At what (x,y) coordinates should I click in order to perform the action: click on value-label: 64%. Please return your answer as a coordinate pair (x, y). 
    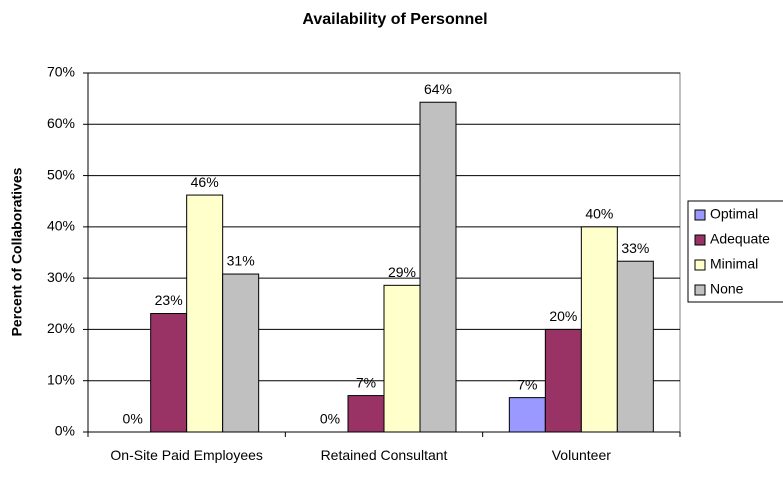
    Looking at the image, I should click on (438, 89).